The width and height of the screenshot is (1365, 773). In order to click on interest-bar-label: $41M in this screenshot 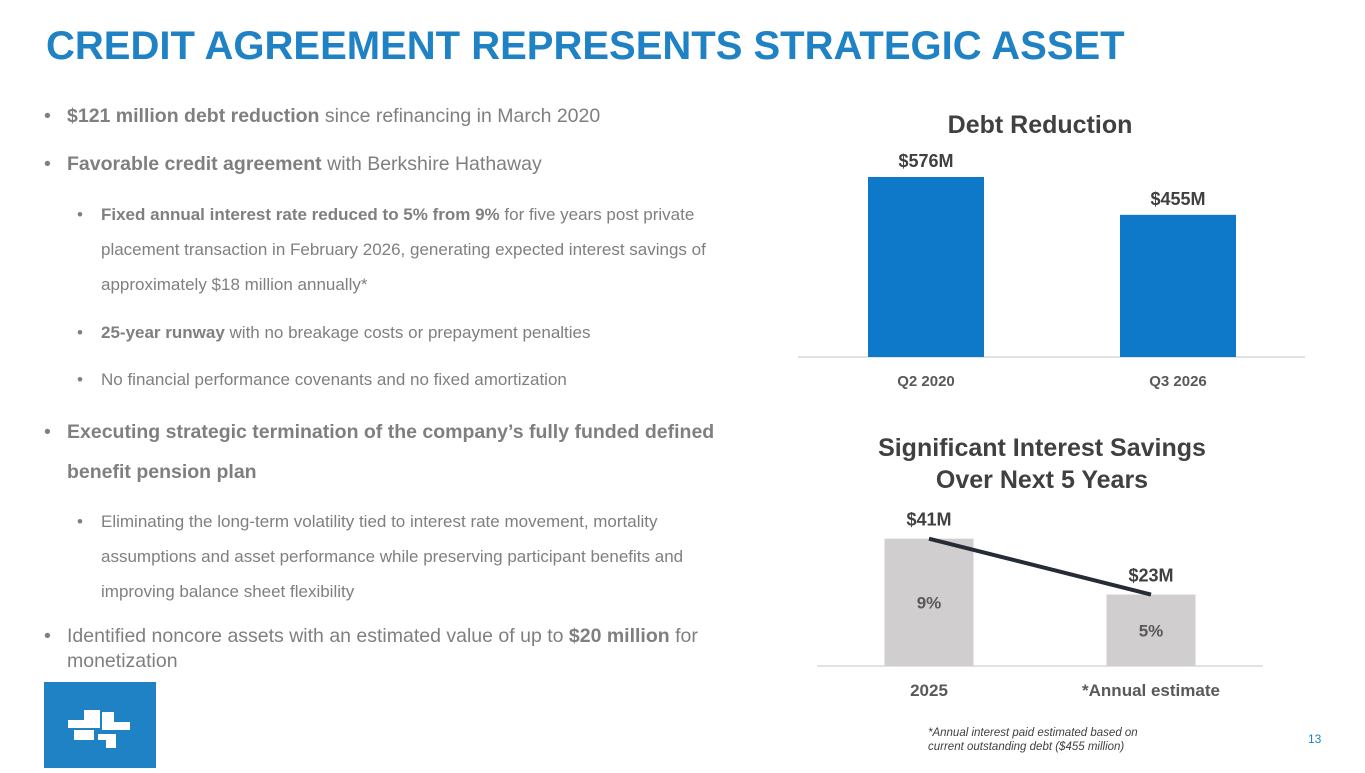, I will do `click(928, 520)`.